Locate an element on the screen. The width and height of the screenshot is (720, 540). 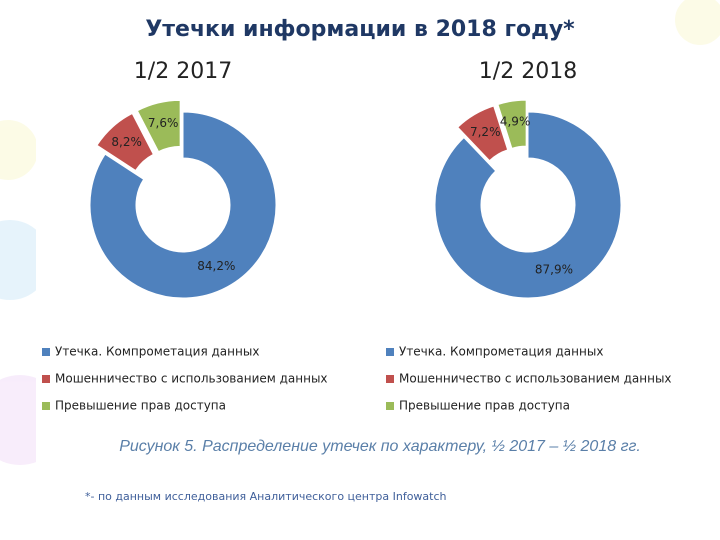
chart-title: 1/2 2017 is located at coordinates (183, 71).